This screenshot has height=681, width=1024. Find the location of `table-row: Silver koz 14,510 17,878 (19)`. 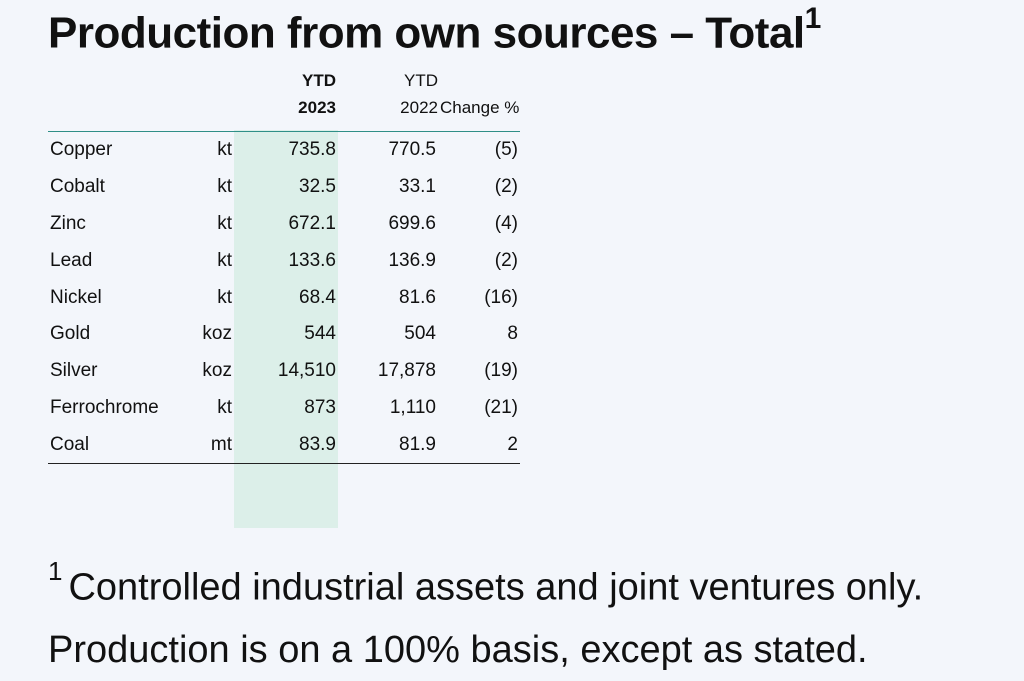

table-row: Silver koz 14,510 17,878 (19) is located at coordinates (284, 371).